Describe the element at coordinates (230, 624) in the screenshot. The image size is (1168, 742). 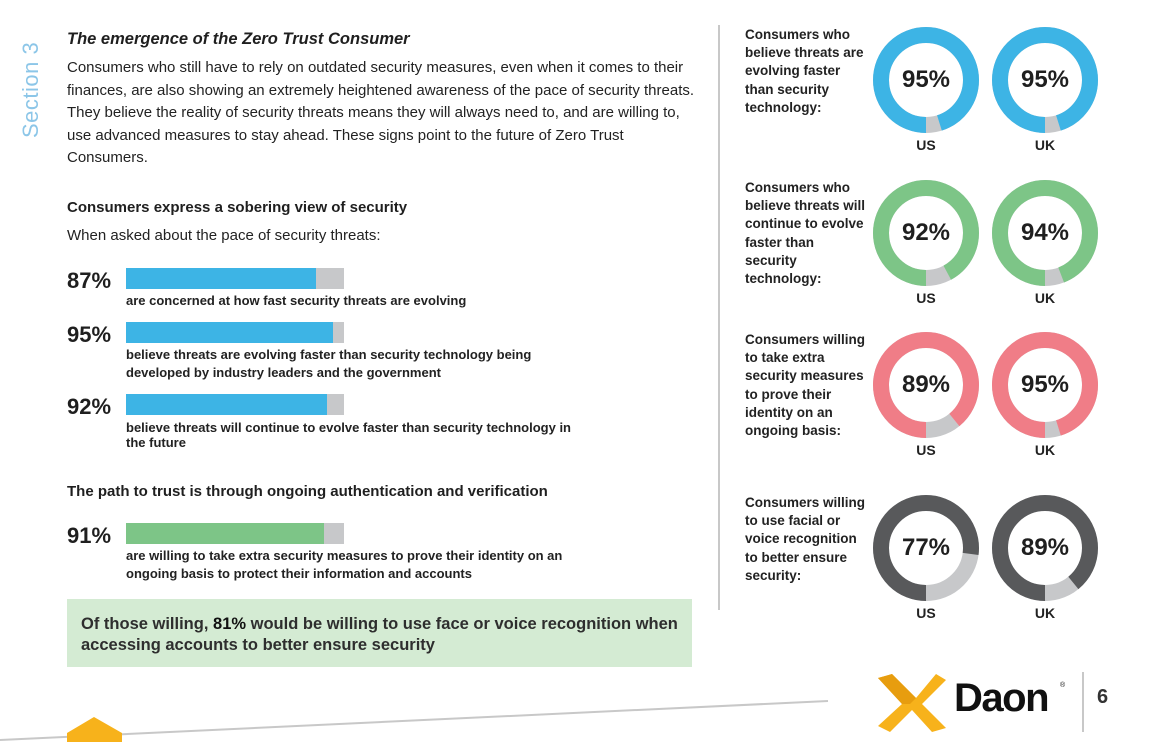
I see `callout-highlight: 81%` at that location.